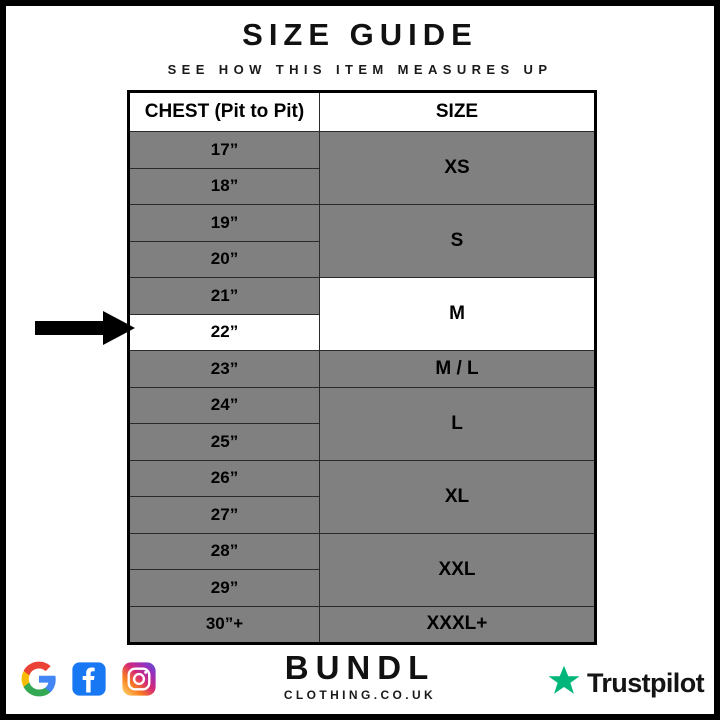  I want to click on cell-chest: 17”, so click(224, 150).